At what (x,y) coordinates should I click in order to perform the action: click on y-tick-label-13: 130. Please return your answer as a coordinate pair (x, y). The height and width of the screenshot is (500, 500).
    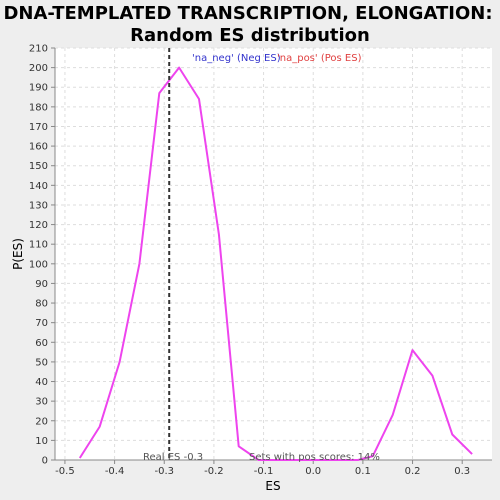
    Looking at the image, I should click on (38, 205).